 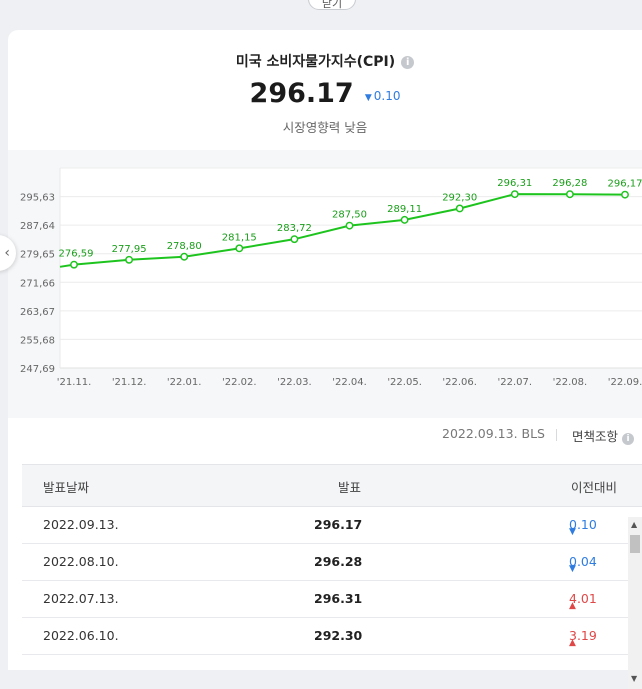 What do you see at coordinates (66, 486) in the screenshot?
I see `header-date: 발표날짜` at bounding box center [66, 486].